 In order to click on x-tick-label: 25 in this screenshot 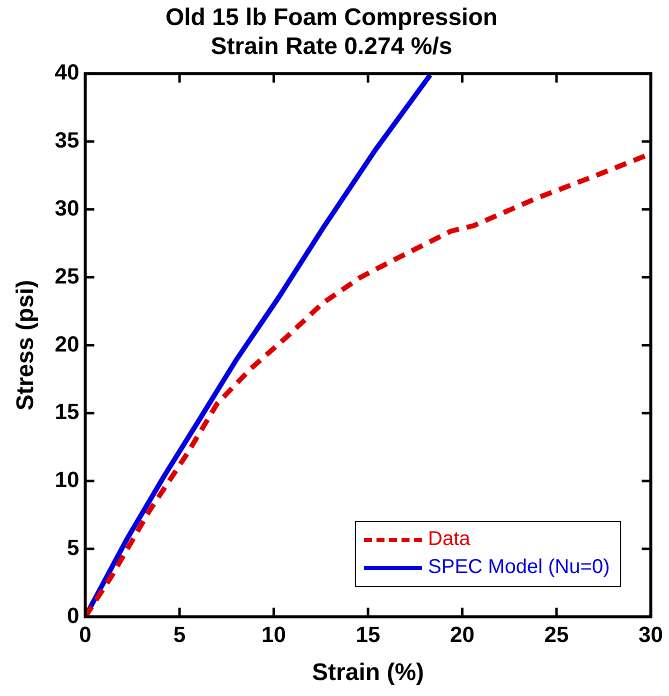, I will do `click(556, 635)`.